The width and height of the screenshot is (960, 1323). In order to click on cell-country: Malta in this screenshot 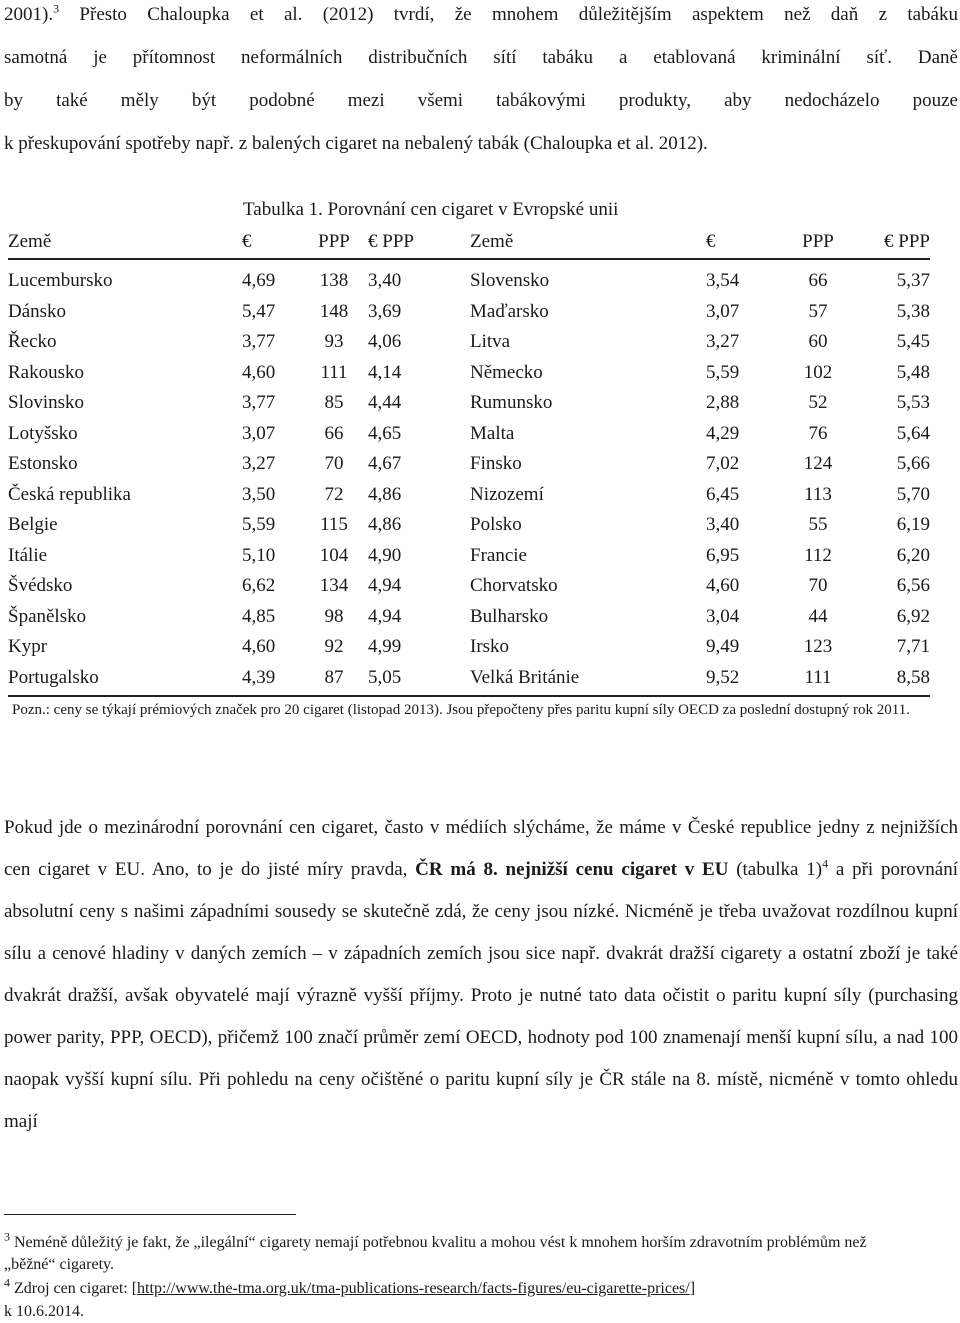, I will do `click(492, 433)`.